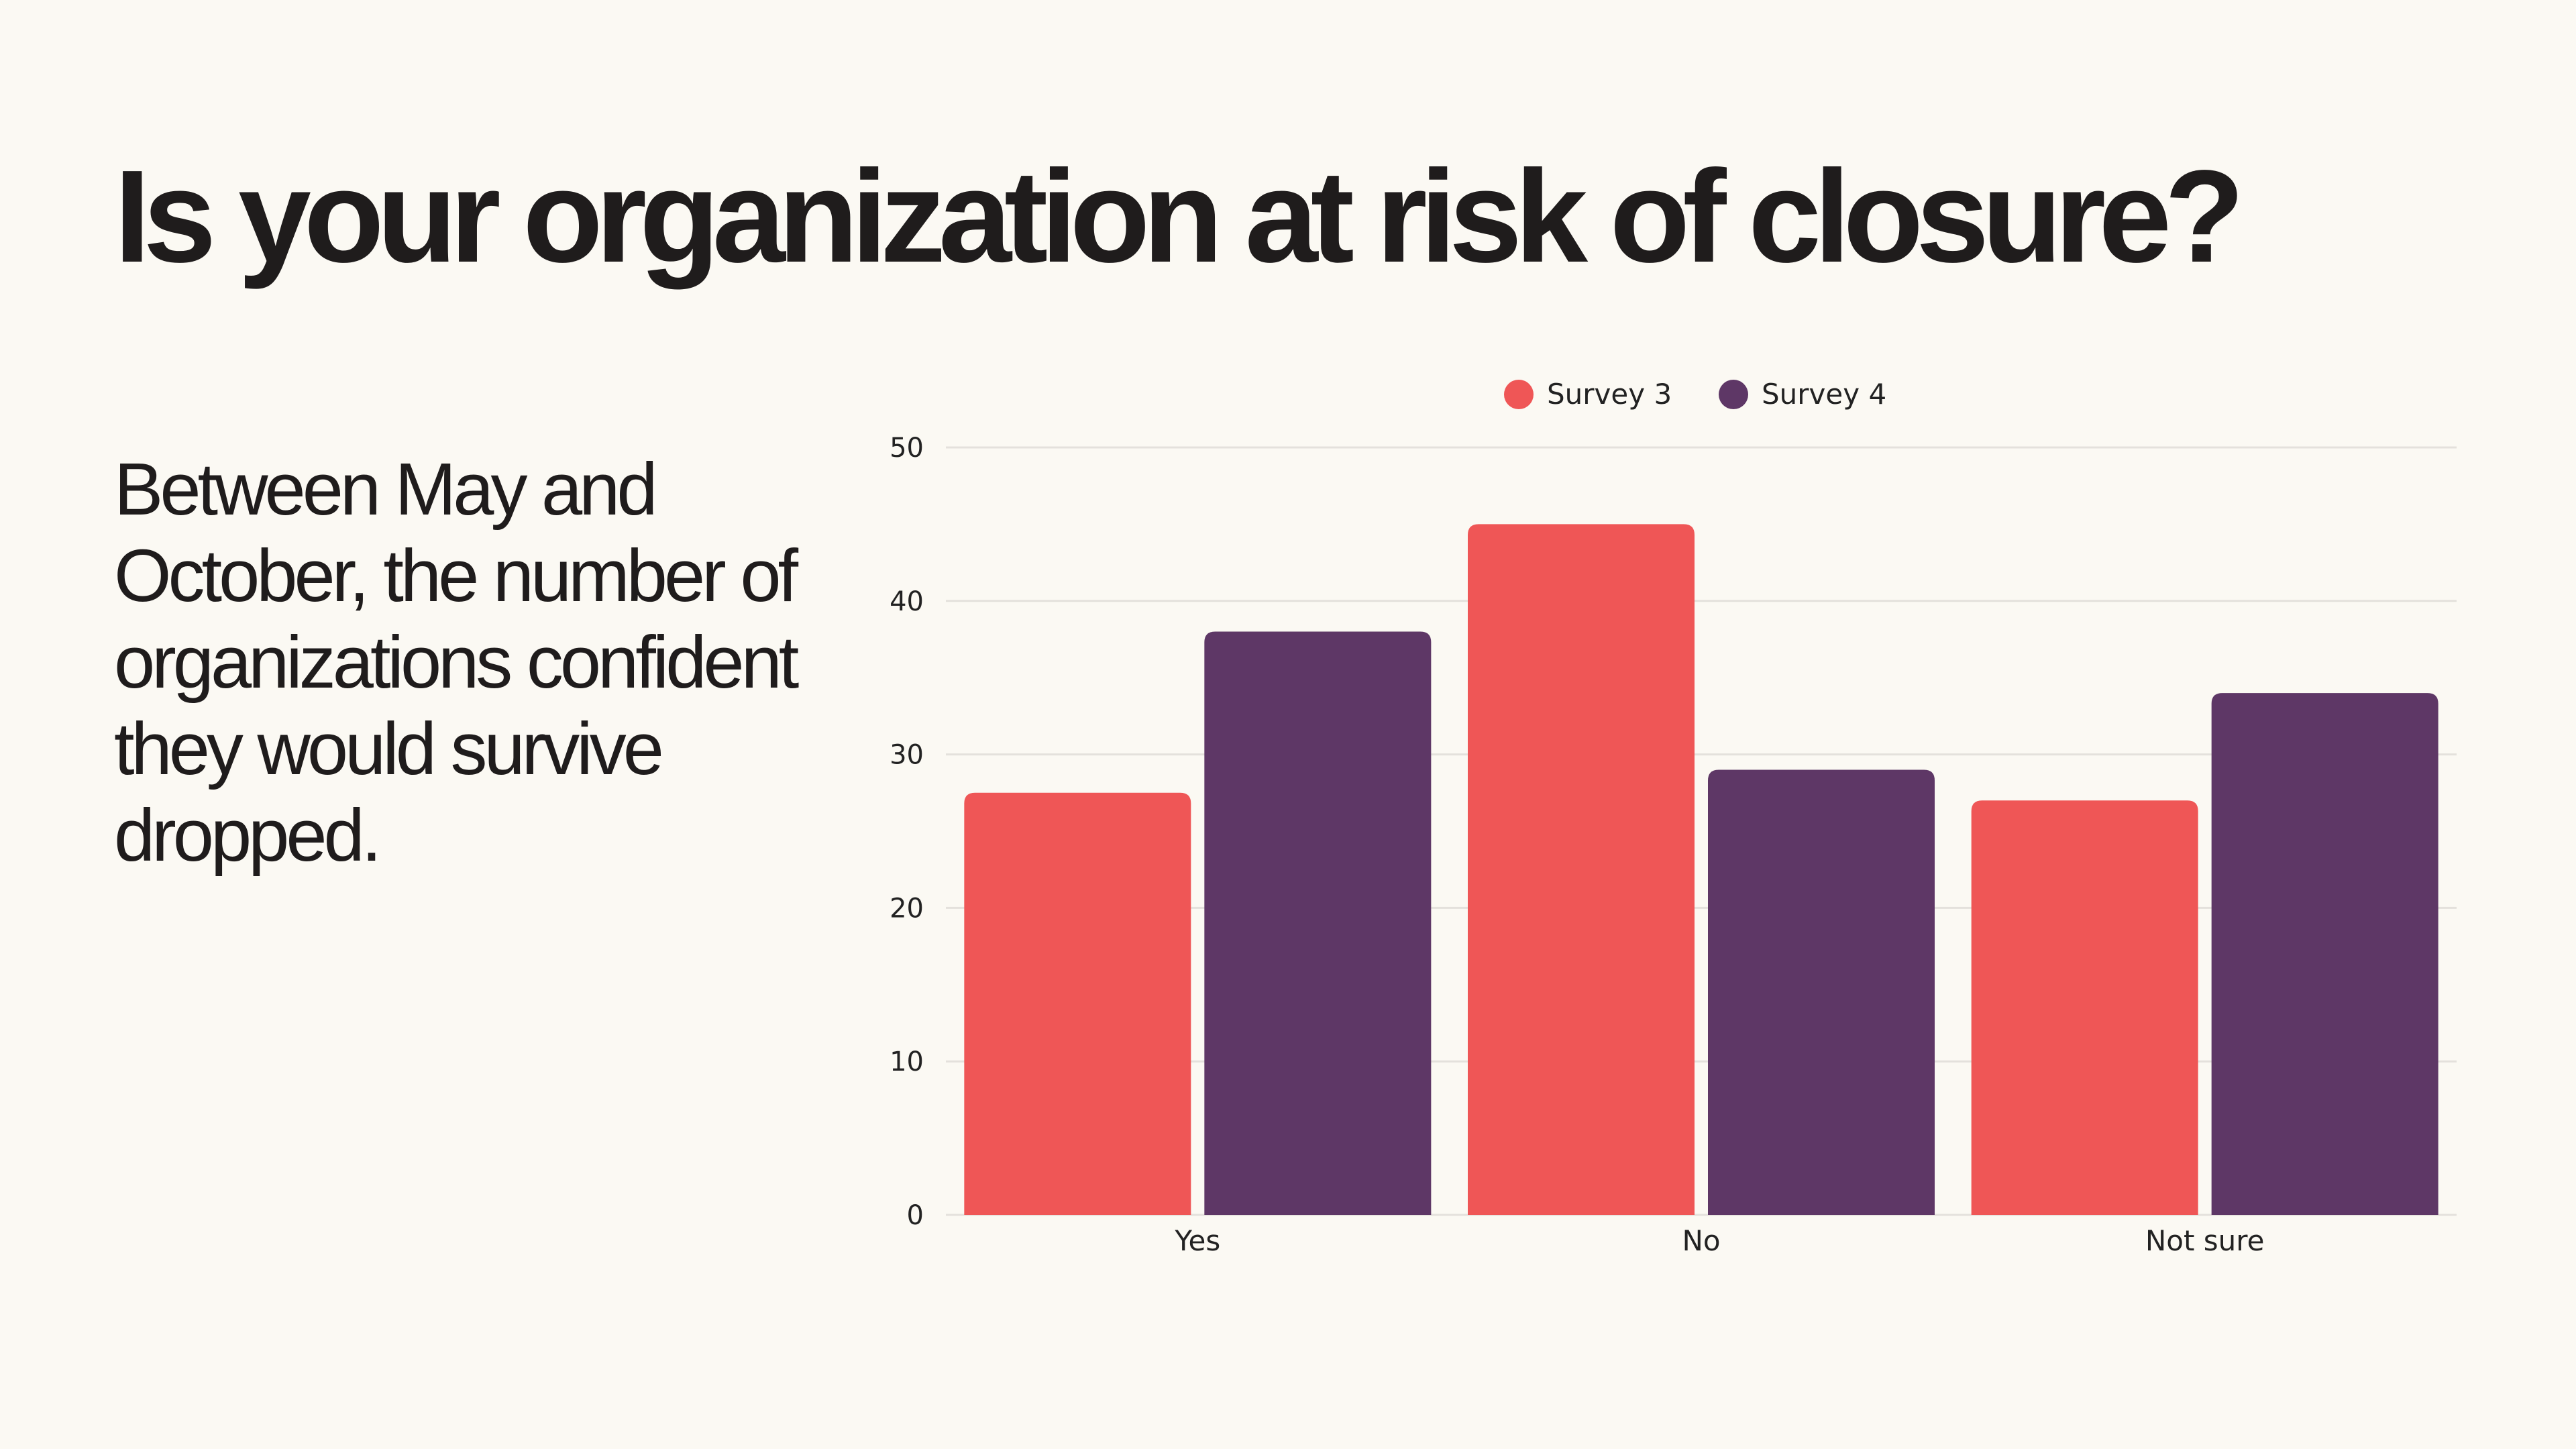 The height and width of the screenshot is (1449, 2576). Describe the element at coordinates (1701, 1240) in the screenshot. I see `x-tick-label-no: No` at that location.